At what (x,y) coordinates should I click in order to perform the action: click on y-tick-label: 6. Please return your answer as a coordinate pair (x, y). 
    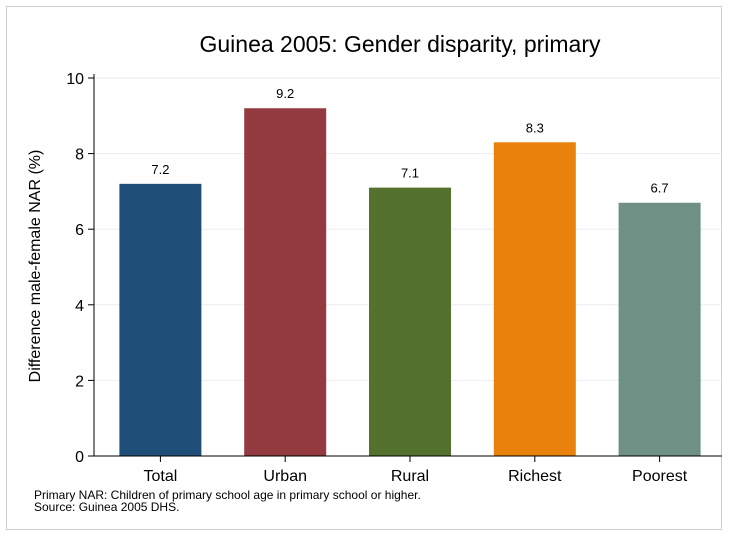
    Looking at the image, I should click on (79, 230).